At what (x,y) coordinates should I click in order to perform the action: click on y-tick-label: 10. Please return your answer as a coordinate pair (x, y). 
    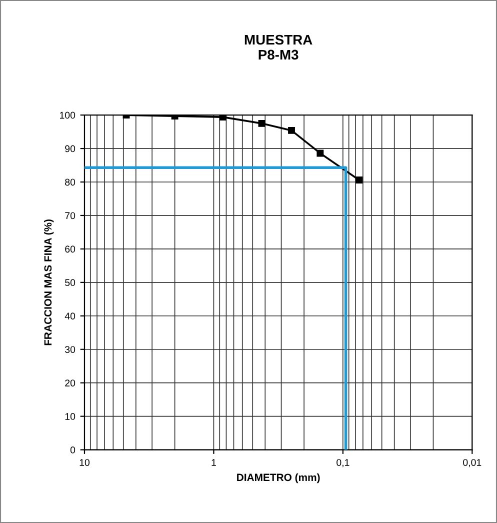
    Looking at the image, I should click on (70, 416).